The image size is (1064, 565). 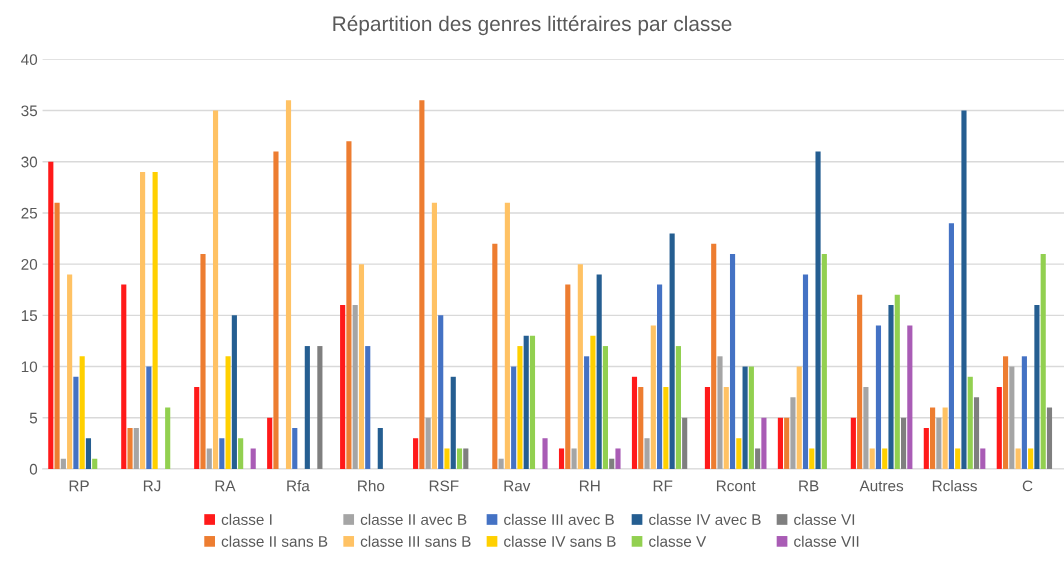 What do you see at coordinates (1027, 486) in the screenshot?
I see `x-tick-label: C` at bounding box center [1027, 486].